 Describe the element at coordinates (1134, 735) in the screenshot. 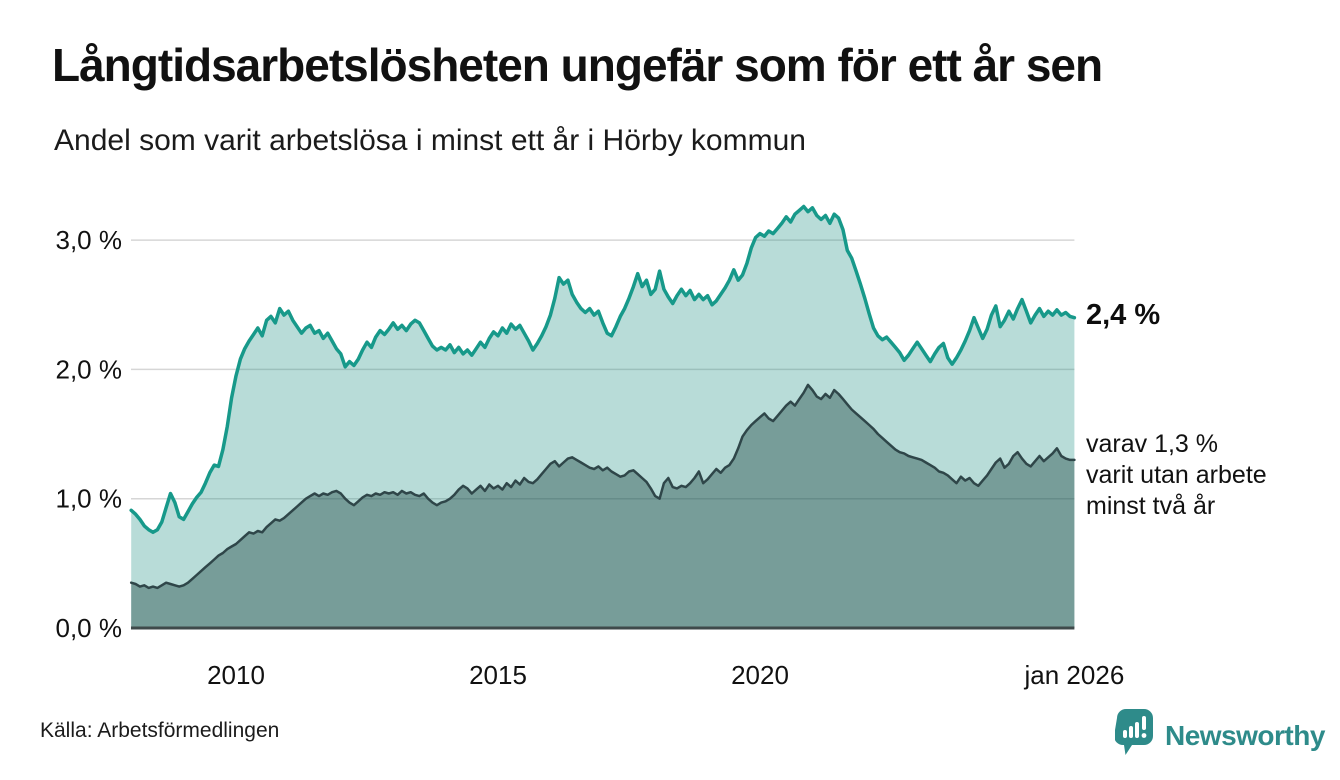

I see `newsworthy-logo-icon` at that location.